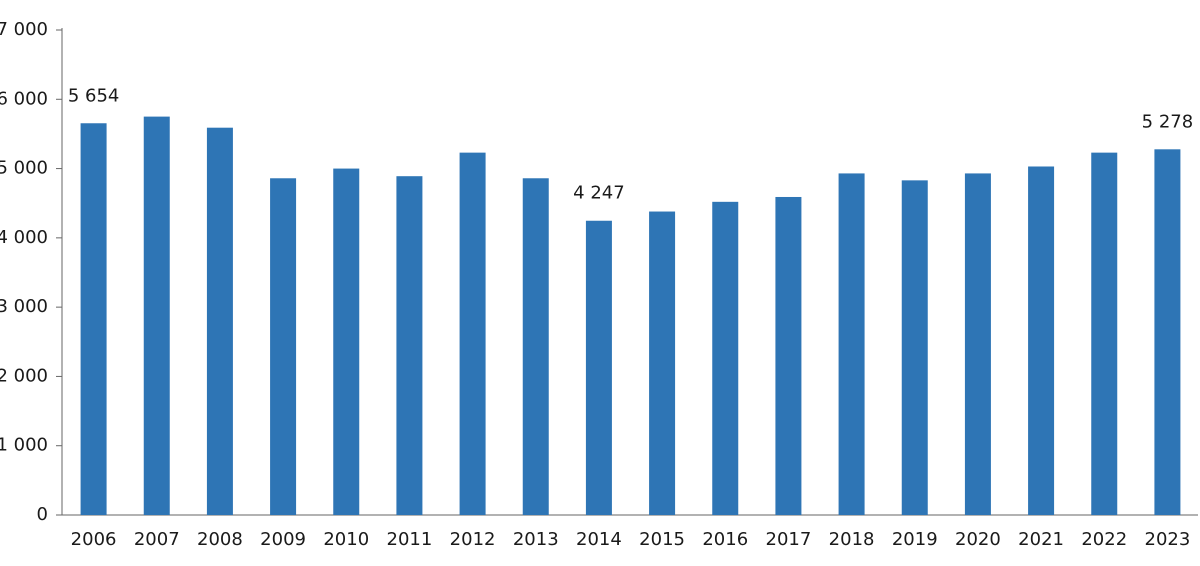  Describe the element at coordinates (94, 539) in the screenshot. I see `x-tick-label: 2006` at that location.